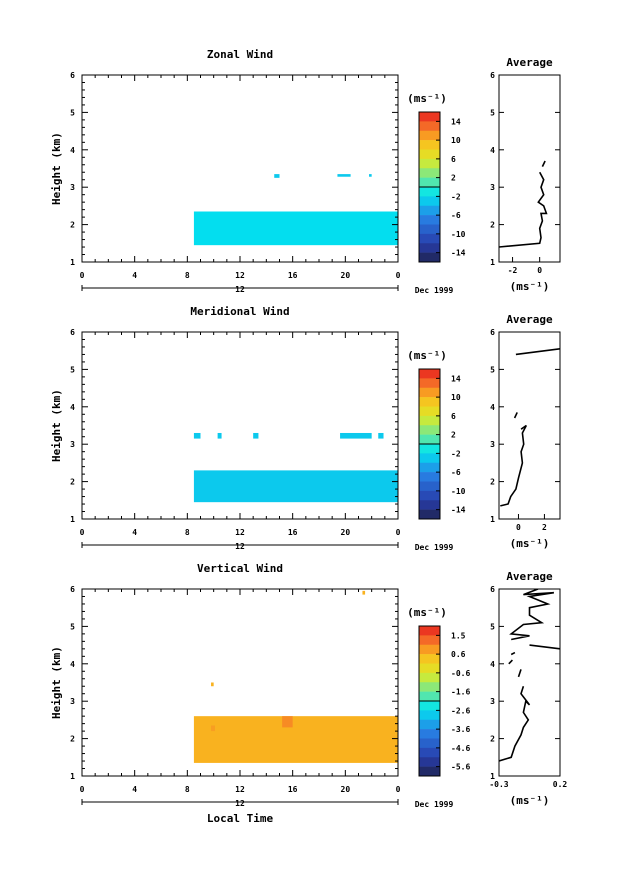 The width and height of the screenshot is (618, 873). What do you see at coordinates (460, 692) in the screenshot?
I see `colorbar-tick-label: -1.6` at bounding box center [460, 692].